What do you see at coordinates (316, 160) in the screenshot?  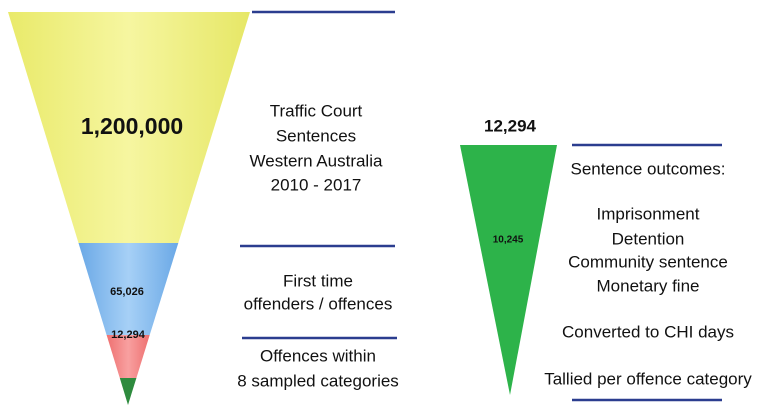 I see `caption: Western Australia` at bounding box center [316, 160].